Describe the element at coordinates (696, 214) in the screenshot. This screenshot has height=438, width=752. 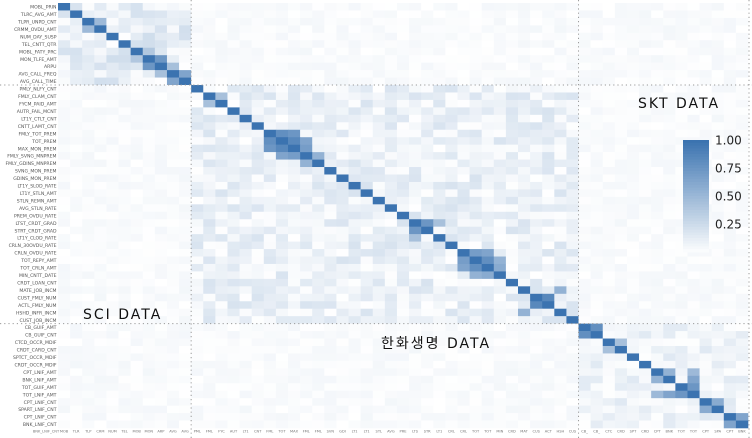
I see `legend-gradient-step` at that location.